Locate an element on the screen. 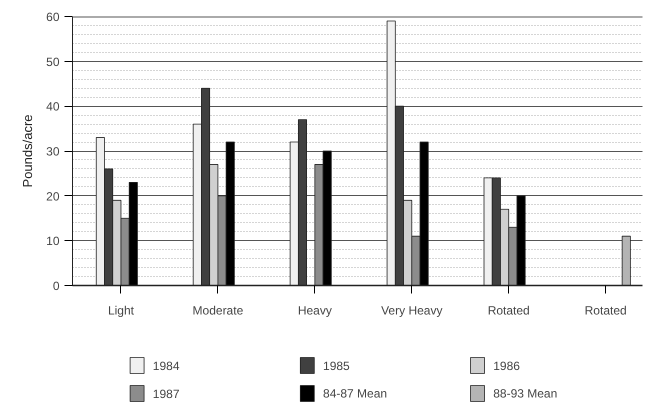 The width and height of the screenshot is (653, 407). y-tick-label: 50 is located at coordinates (53, 61).